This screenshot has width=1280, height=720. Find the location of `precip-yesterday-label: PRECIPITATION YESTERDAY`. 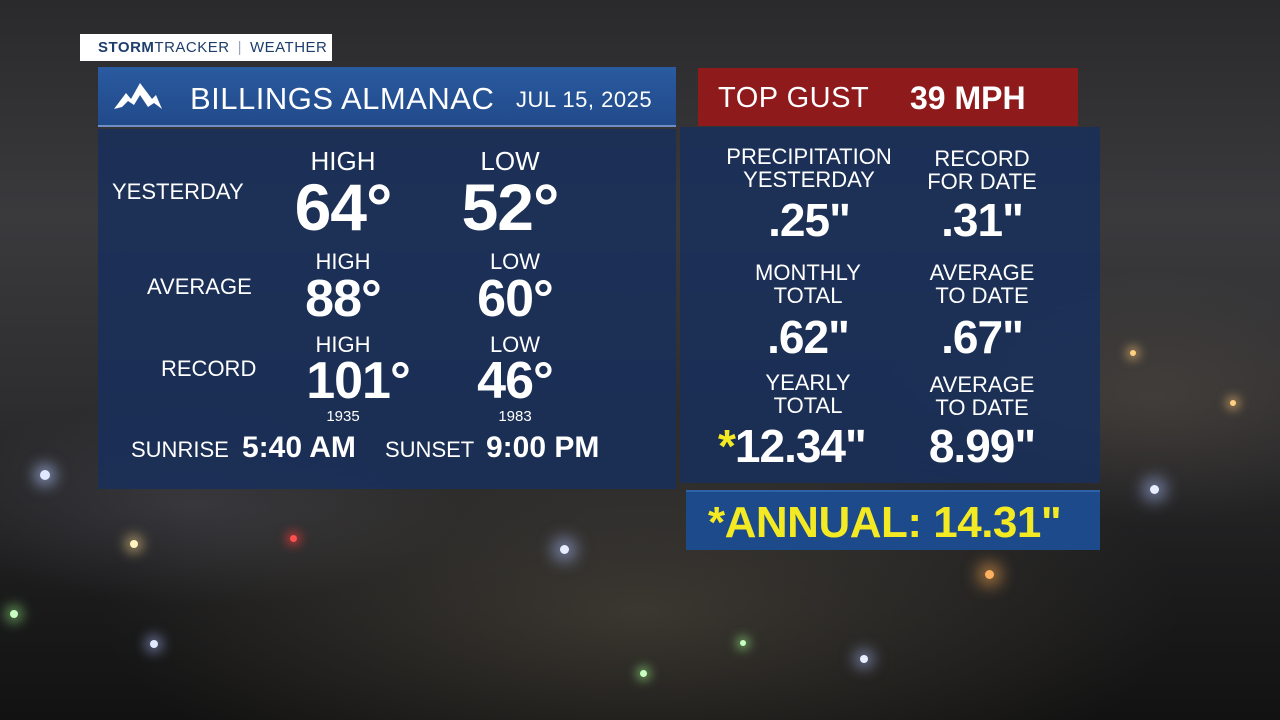

precip-yesterday-label: PRECIPITATION YESTERDAY is located at coordinates (808, 168).